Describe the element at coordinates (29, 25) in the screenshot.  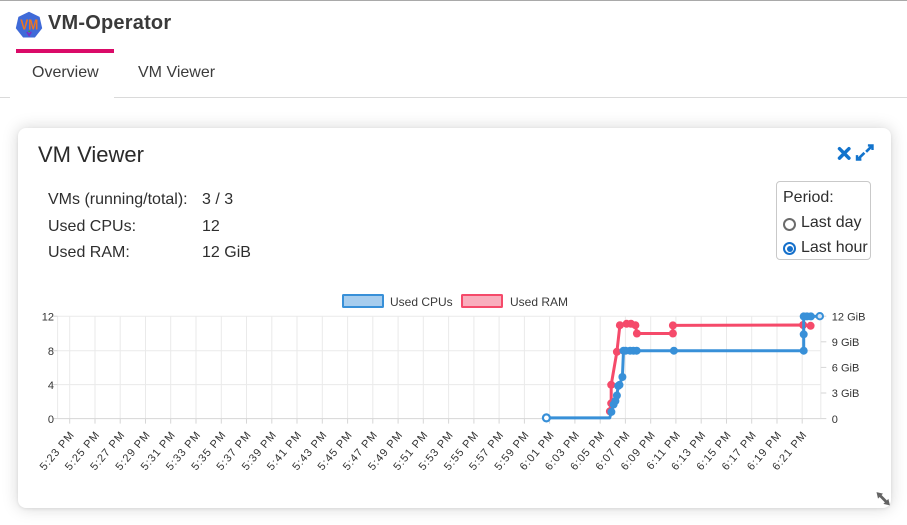
I see `svg-text: VM` at that location.